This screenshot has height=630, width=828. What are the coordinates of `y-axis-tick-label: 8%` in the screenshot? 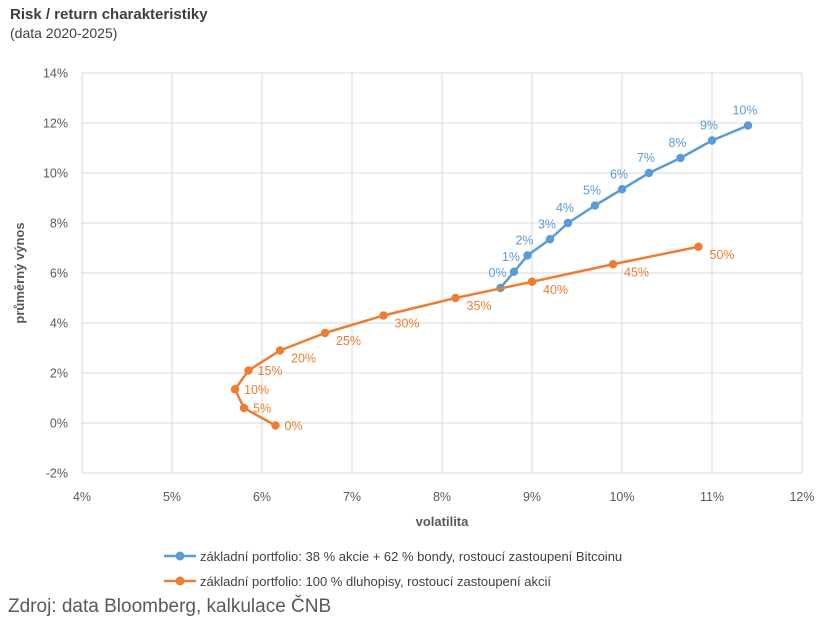 It's located at (59, 224).